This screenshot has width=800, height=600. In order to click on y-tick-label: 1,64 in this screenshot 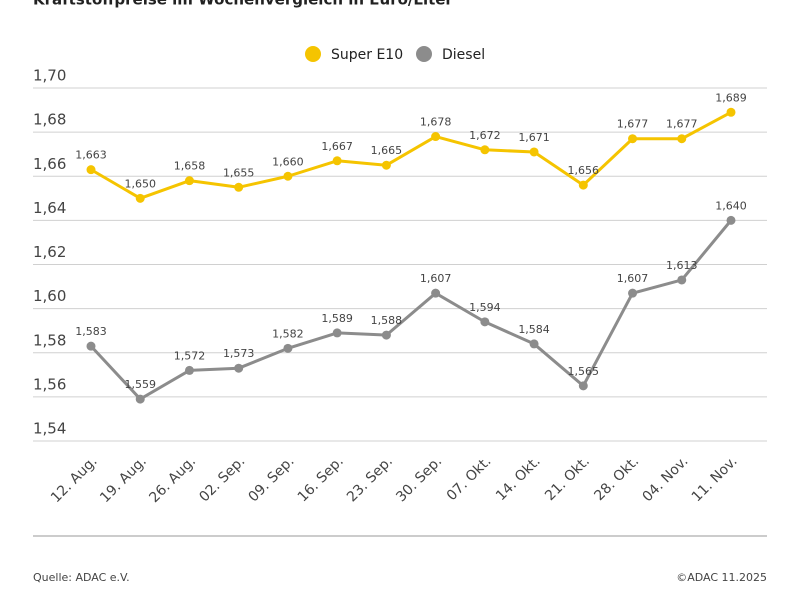, I will do `click(49, 208)`.